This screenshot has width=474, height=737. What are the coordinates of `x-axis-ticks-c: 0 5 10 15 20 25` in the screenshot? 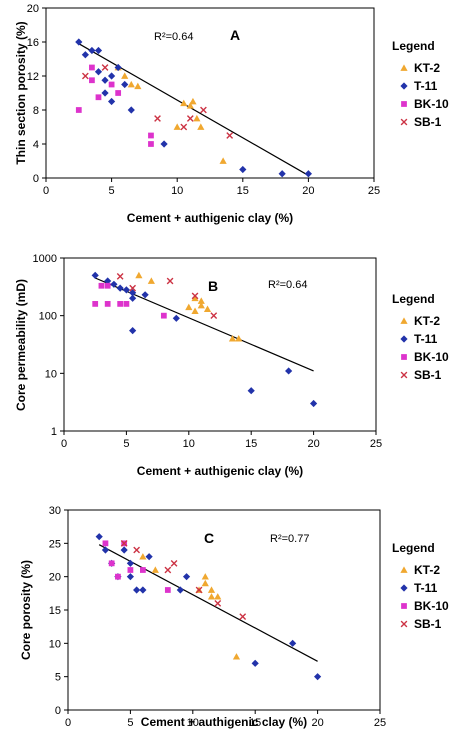 It's located at (225, 719).